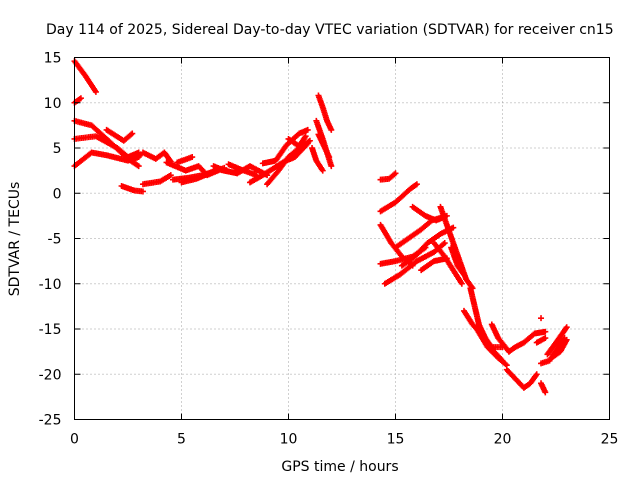 The height and width of the screenshot is (480, 640). Describe the element at coordinates (185, 160) in the screenshot. I see `data-series-arc-b6` at that location.